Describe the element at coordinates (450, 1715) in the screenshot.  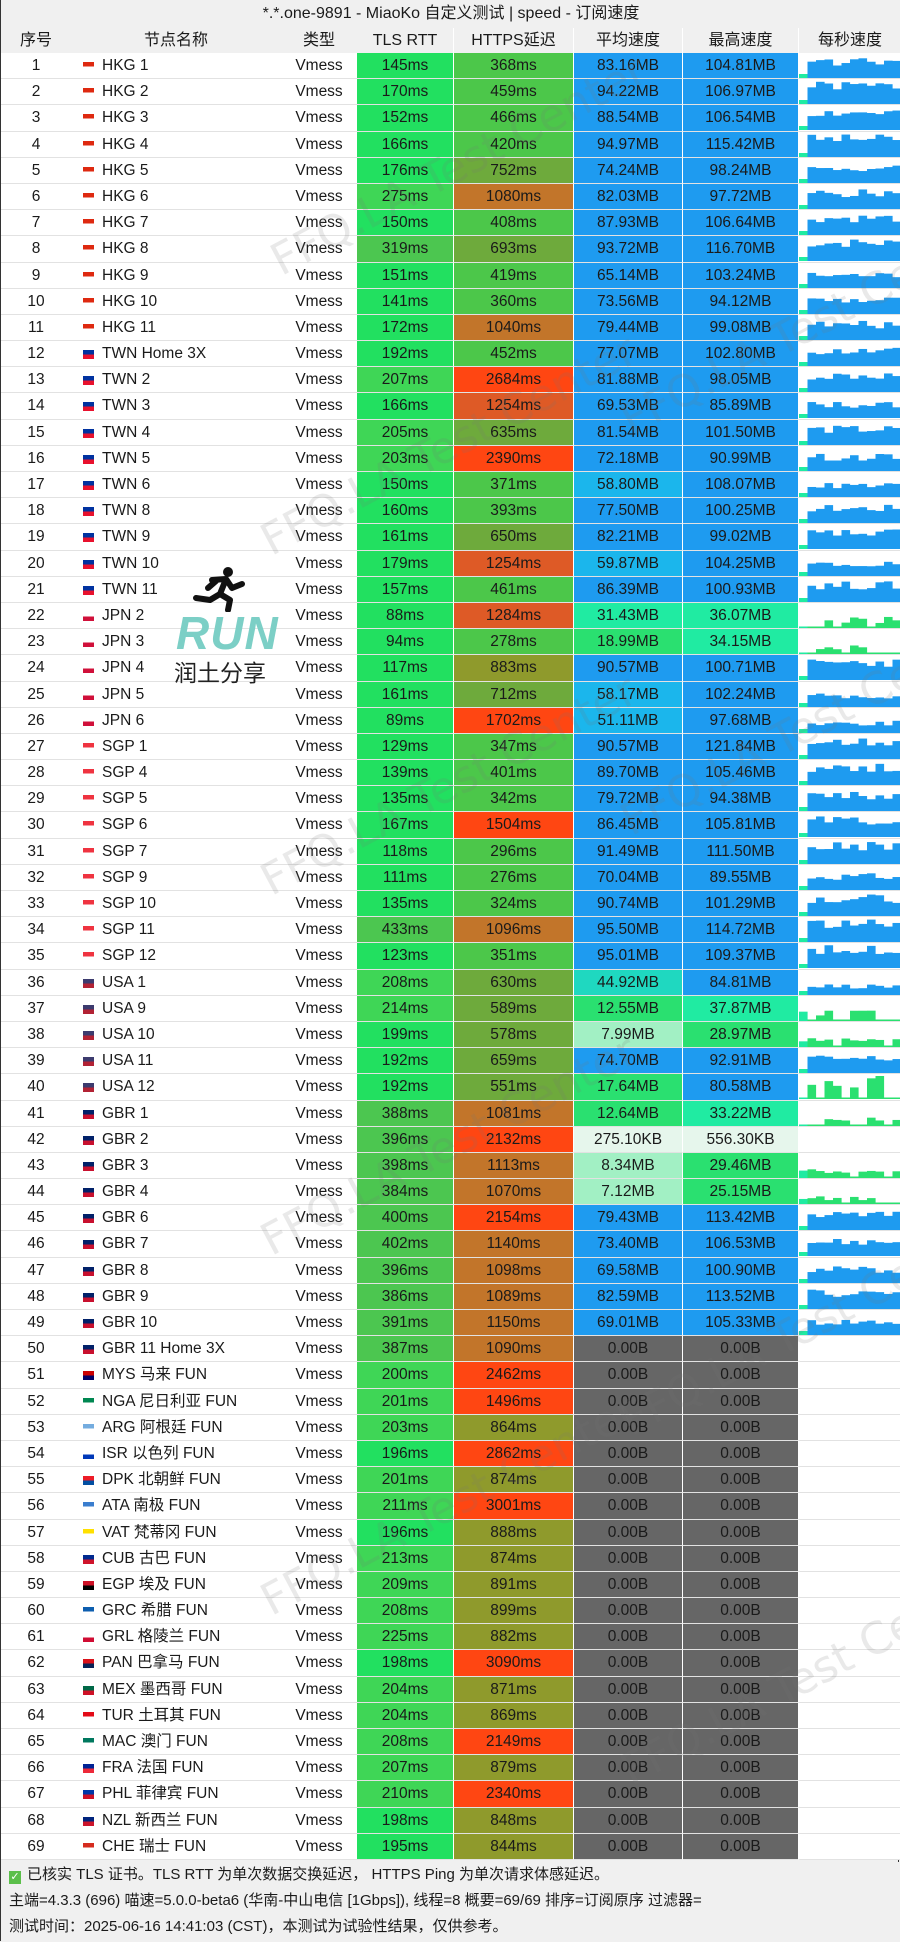
I see `table-row: 64 TUR 土耳其 FUN Vmess 204ms 869ms 0.00B 0.00B` at that location.